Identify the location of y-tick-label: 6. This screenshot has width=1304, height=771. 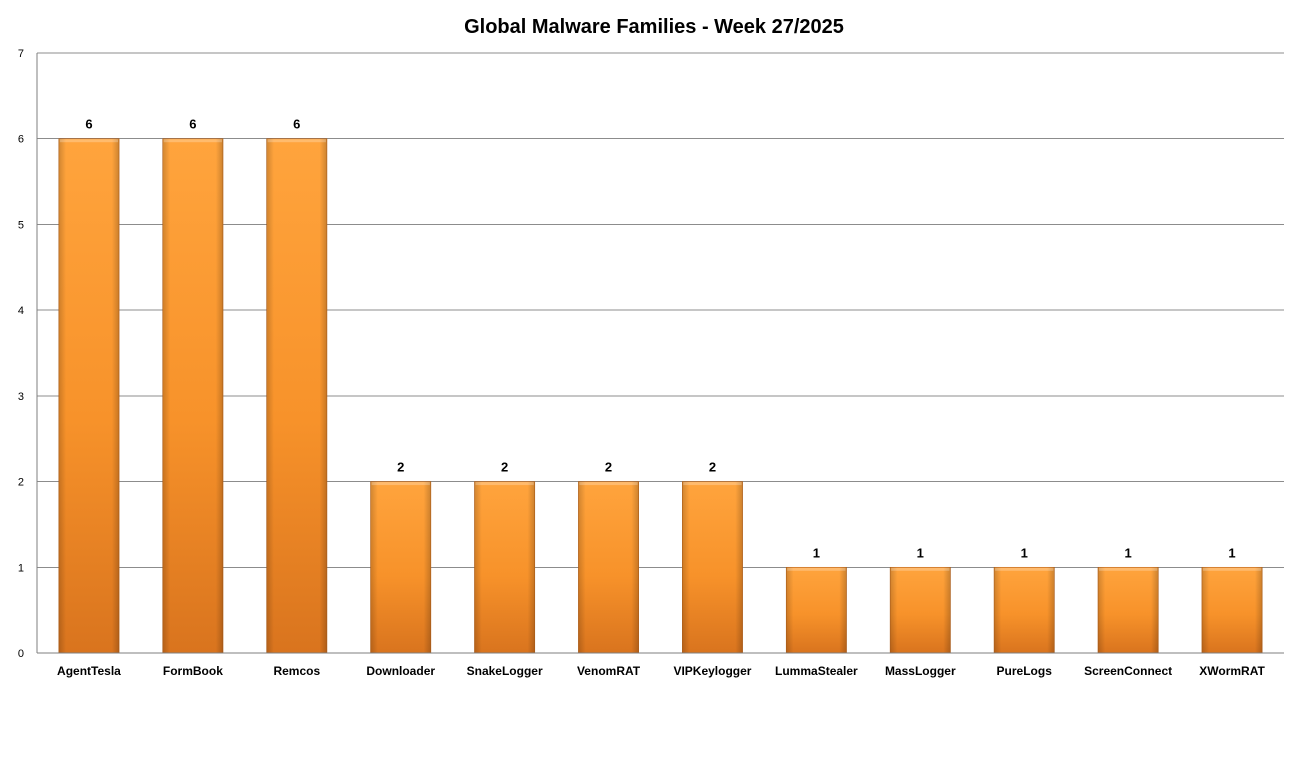
(21, 140).